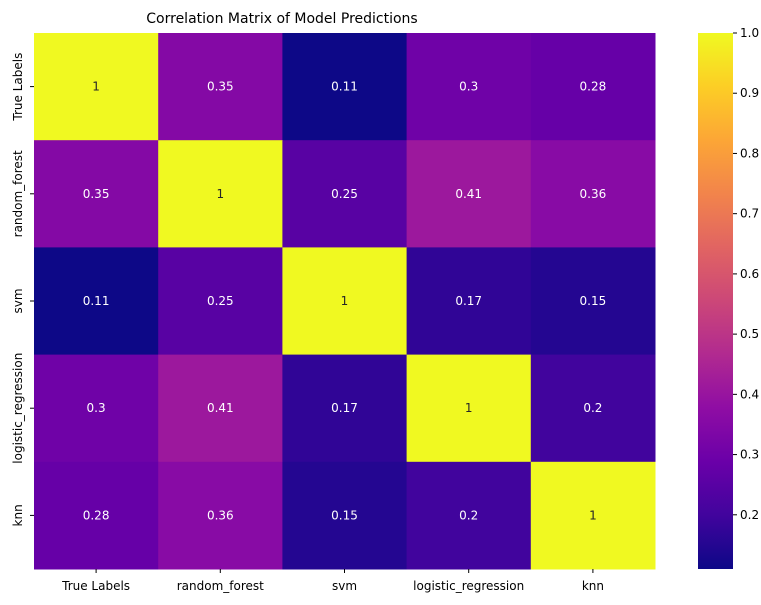 This screenshot has height=605, width=761. I want to click on cell-label-3-2: 0.17, so click(344, 408).